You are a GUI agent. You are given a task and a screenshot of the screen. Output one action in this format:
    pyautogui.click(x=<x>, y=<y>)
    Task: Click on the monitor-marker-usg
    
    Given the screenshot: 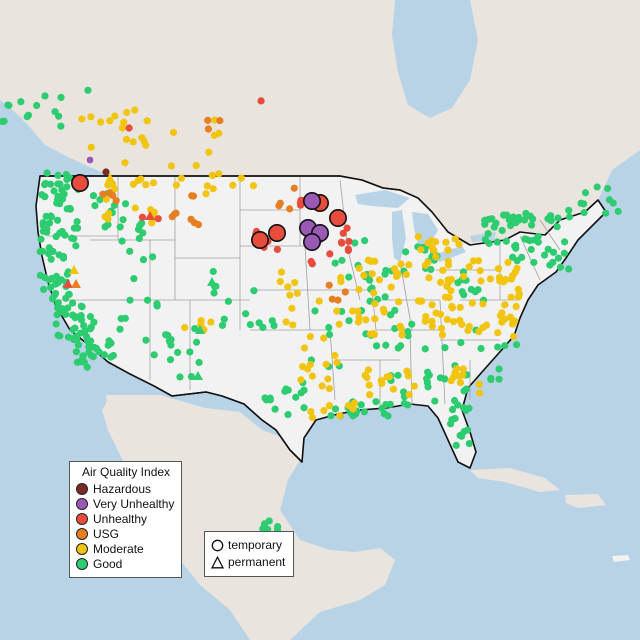 What is the action you would take?
    pyautogui.click(x=103, y=194)
    